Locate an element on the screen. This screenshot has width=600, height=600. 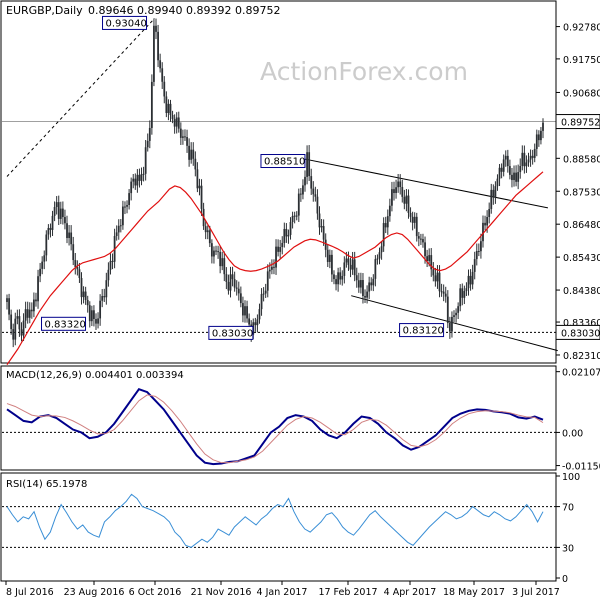
macd-header: MACD(12,26,9) 0.004401 0.003394 is located at coordinates (95, 375).